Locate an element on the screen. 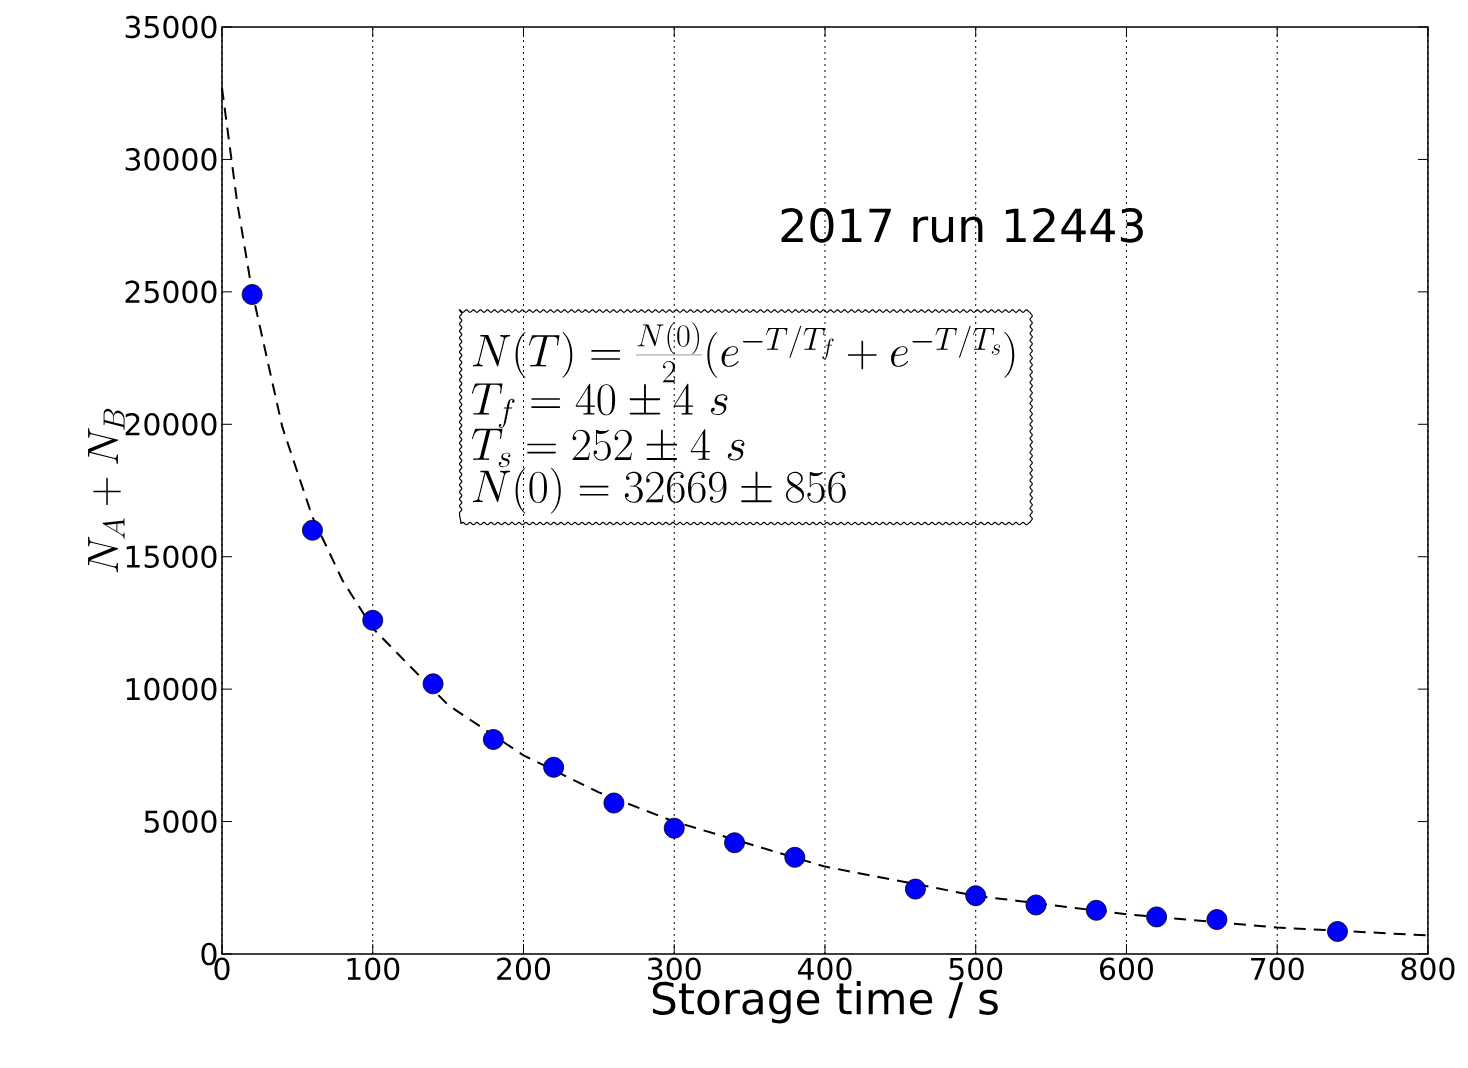  y-axis-title: $N_A+N_B$ is located at coordinates (106, 490).